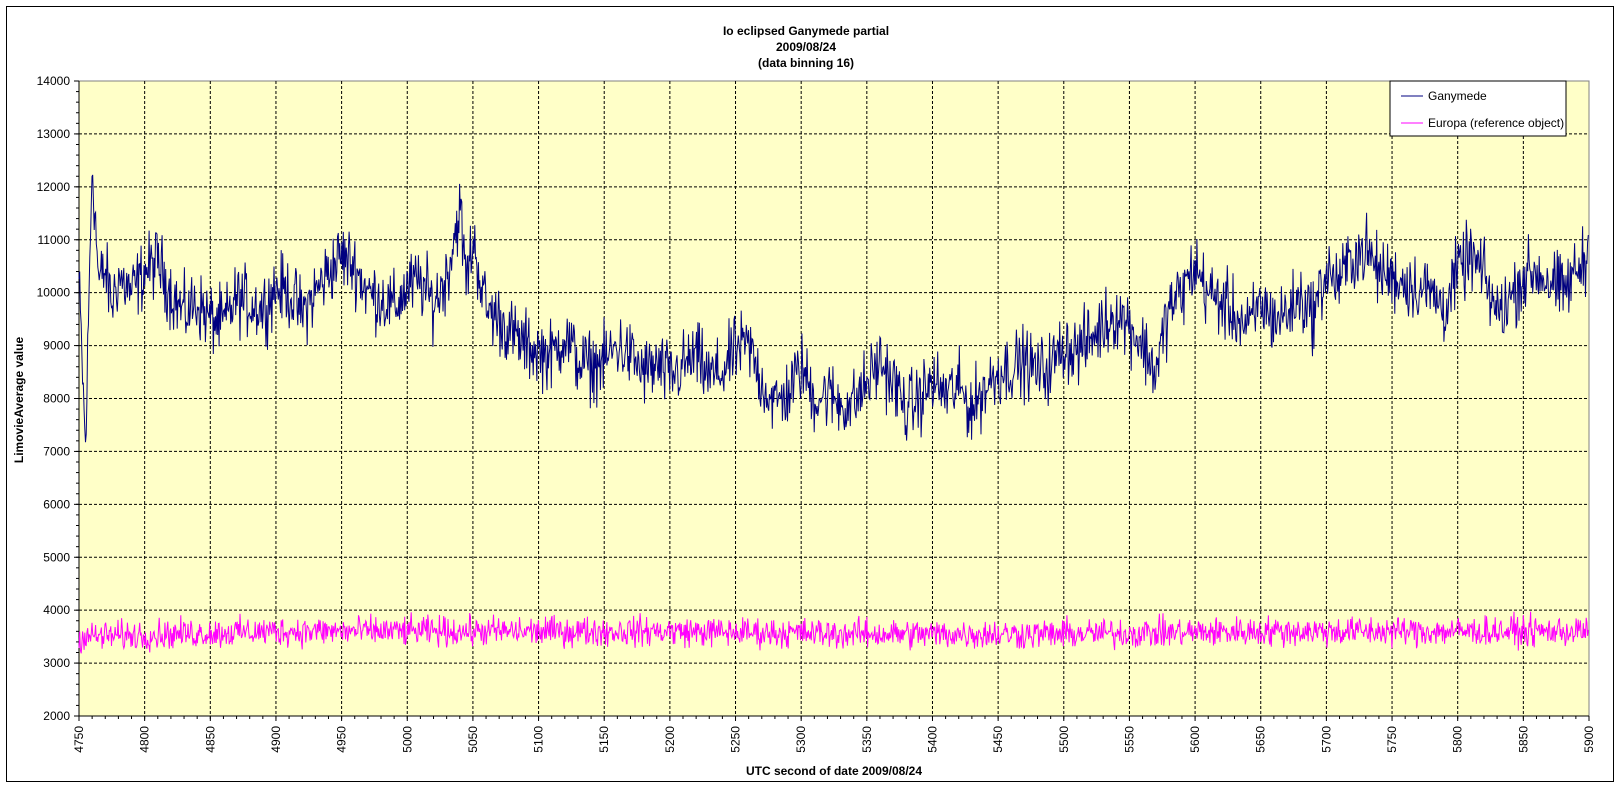  I want to click on y-tick-label: 13000, so click(54, 134).